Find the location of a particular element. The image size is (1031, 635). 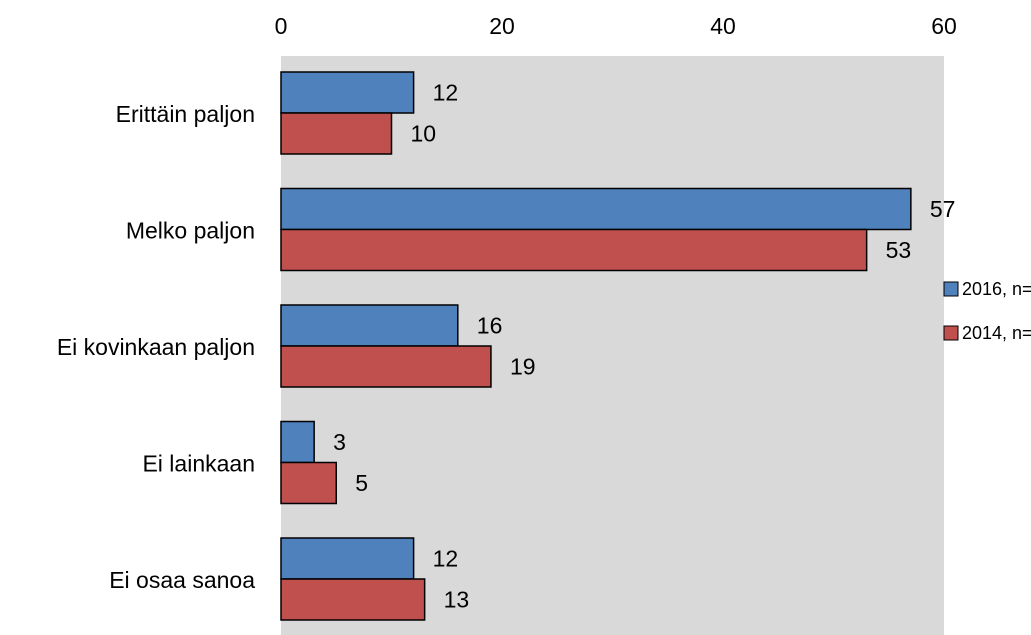

data-label: 53 is located at coordinates (899, 250).